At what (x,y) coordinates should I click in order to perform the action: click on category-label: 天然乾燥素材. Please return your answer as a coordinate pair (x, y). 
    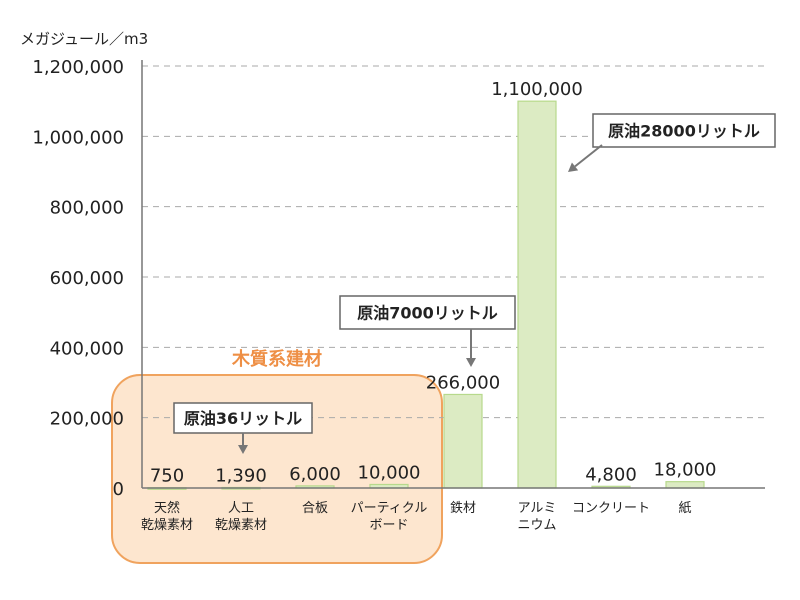
    Looking at the image, I should click on (167, 516).